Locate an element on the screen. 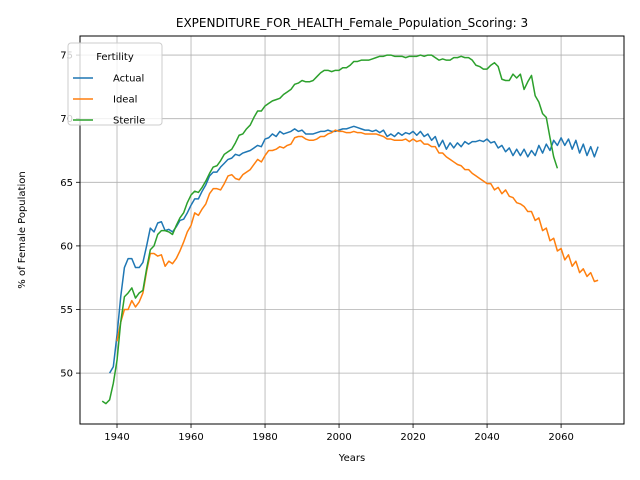 The width and height of the screenshot is (640, 480). y-tick-label: 70 is located at coordinates (66, 119).